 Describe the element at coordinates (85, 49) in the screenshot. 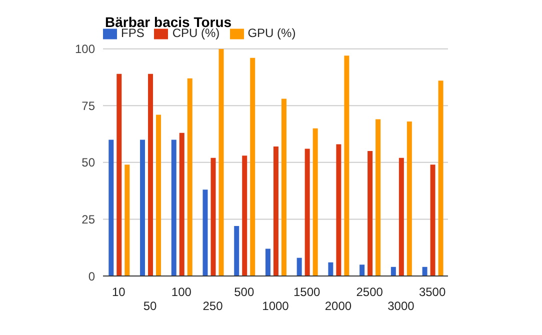

I see `y-tick-label: 100` at that location.